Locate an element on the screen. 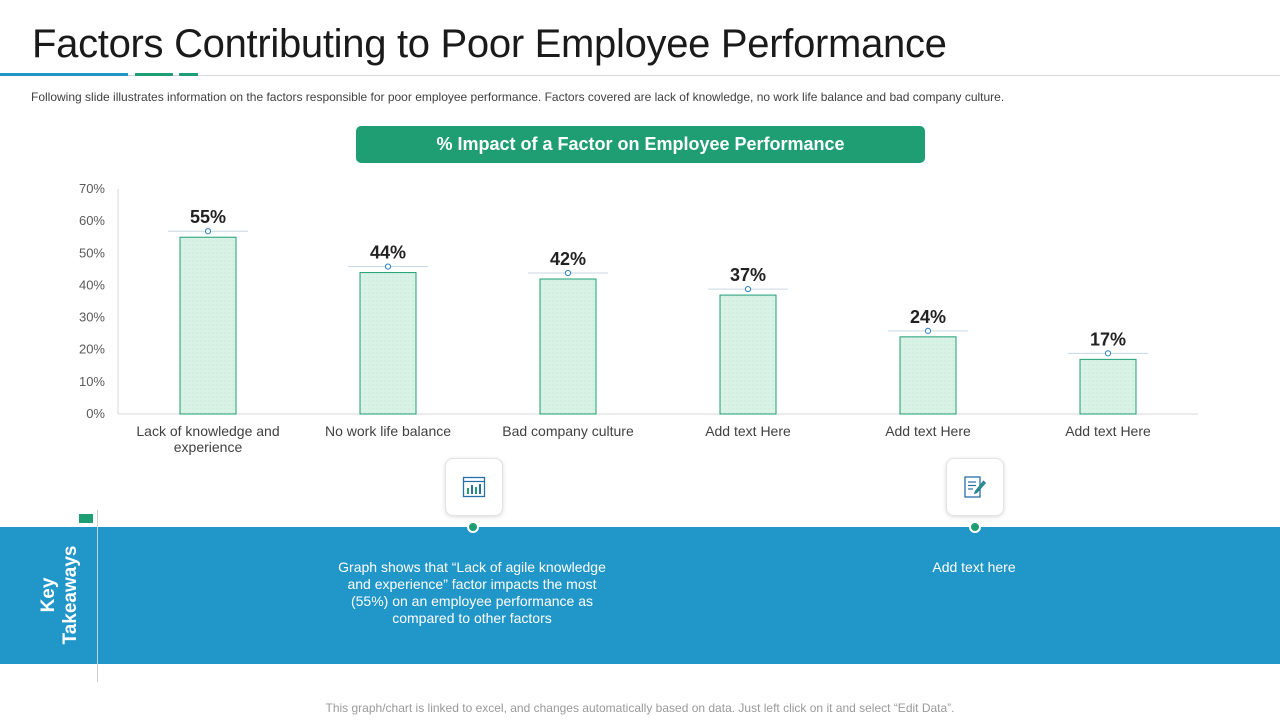  key-takeaways-label: Key Takeaways is located at coordinates (60, 595).